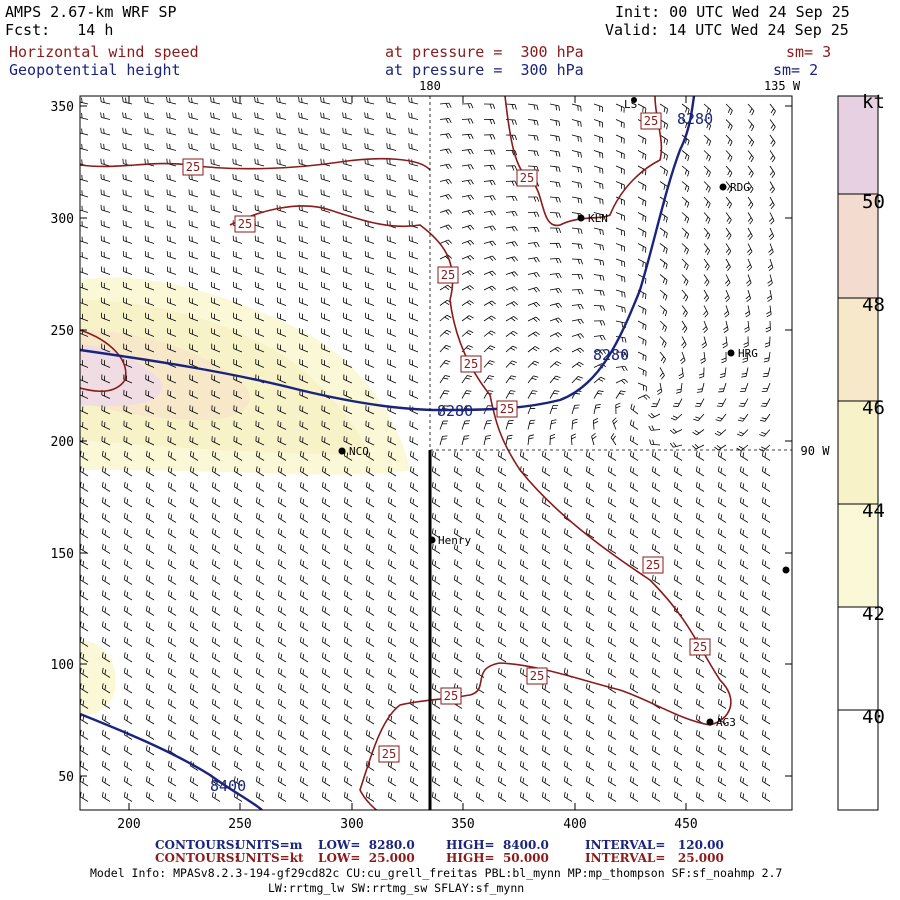 The image size is (900, 900). What do you see at coordinates (861, 451) in the screenshot?
I see `colorbar: kt 50 48 46 44 42 40` at bounding box center [861, 451].